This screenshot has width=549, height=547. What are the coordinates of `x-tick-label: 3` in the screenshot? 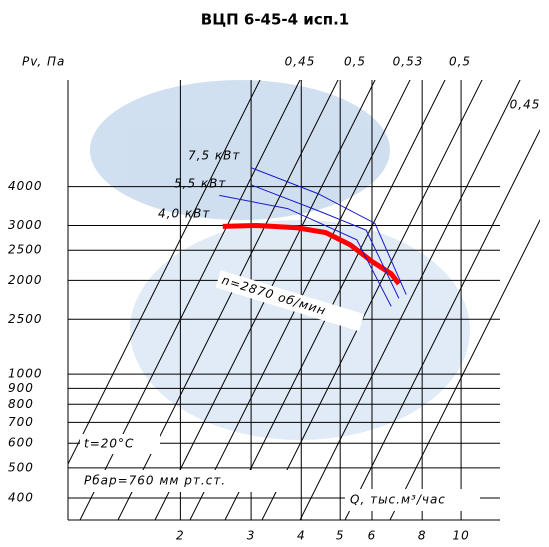 It's located at (251, 536).